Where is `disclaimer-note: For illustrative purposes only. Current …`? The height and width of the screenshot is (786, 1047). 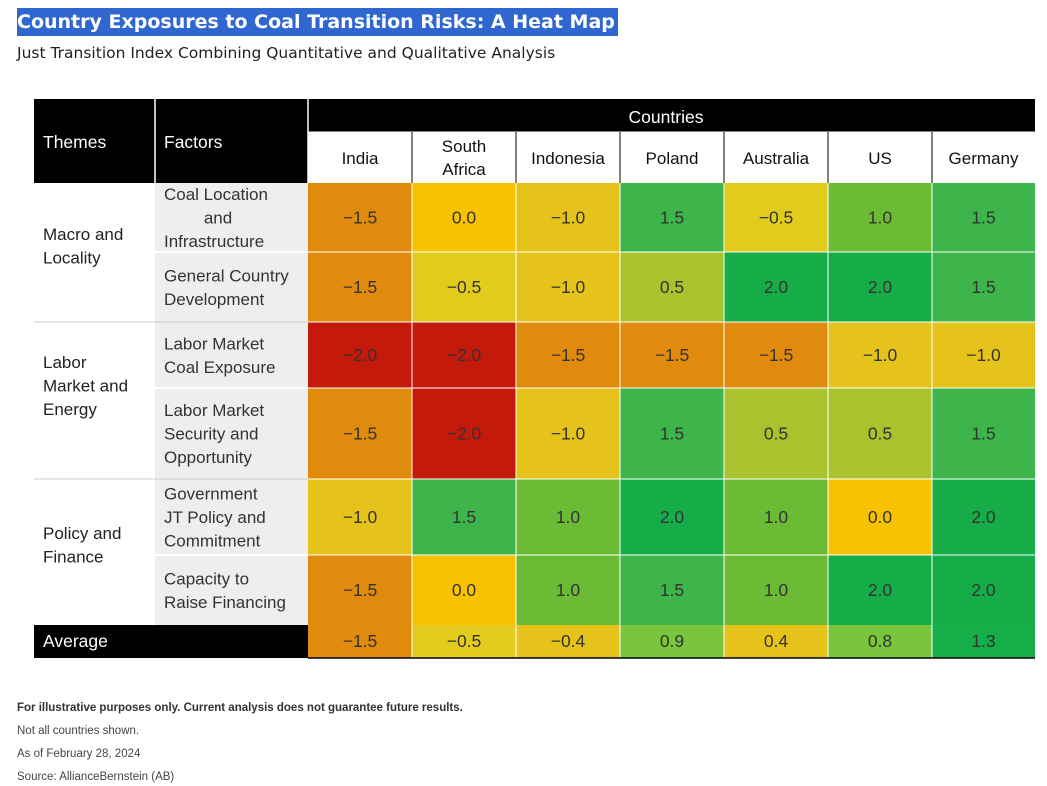
disclaimer-note: For illustrative purposes only. Current … is located at coordinates (240, 708).